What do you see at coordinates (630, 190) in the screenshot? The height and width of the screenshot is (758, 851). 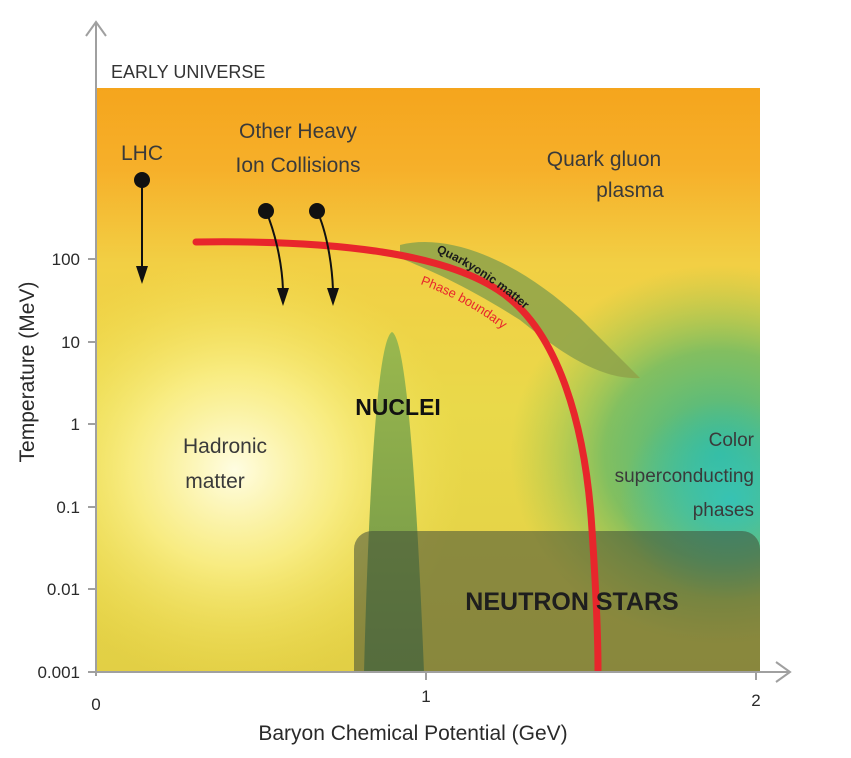 I see `qgp-label-line2: plasma` at bounding box center [630, 190].